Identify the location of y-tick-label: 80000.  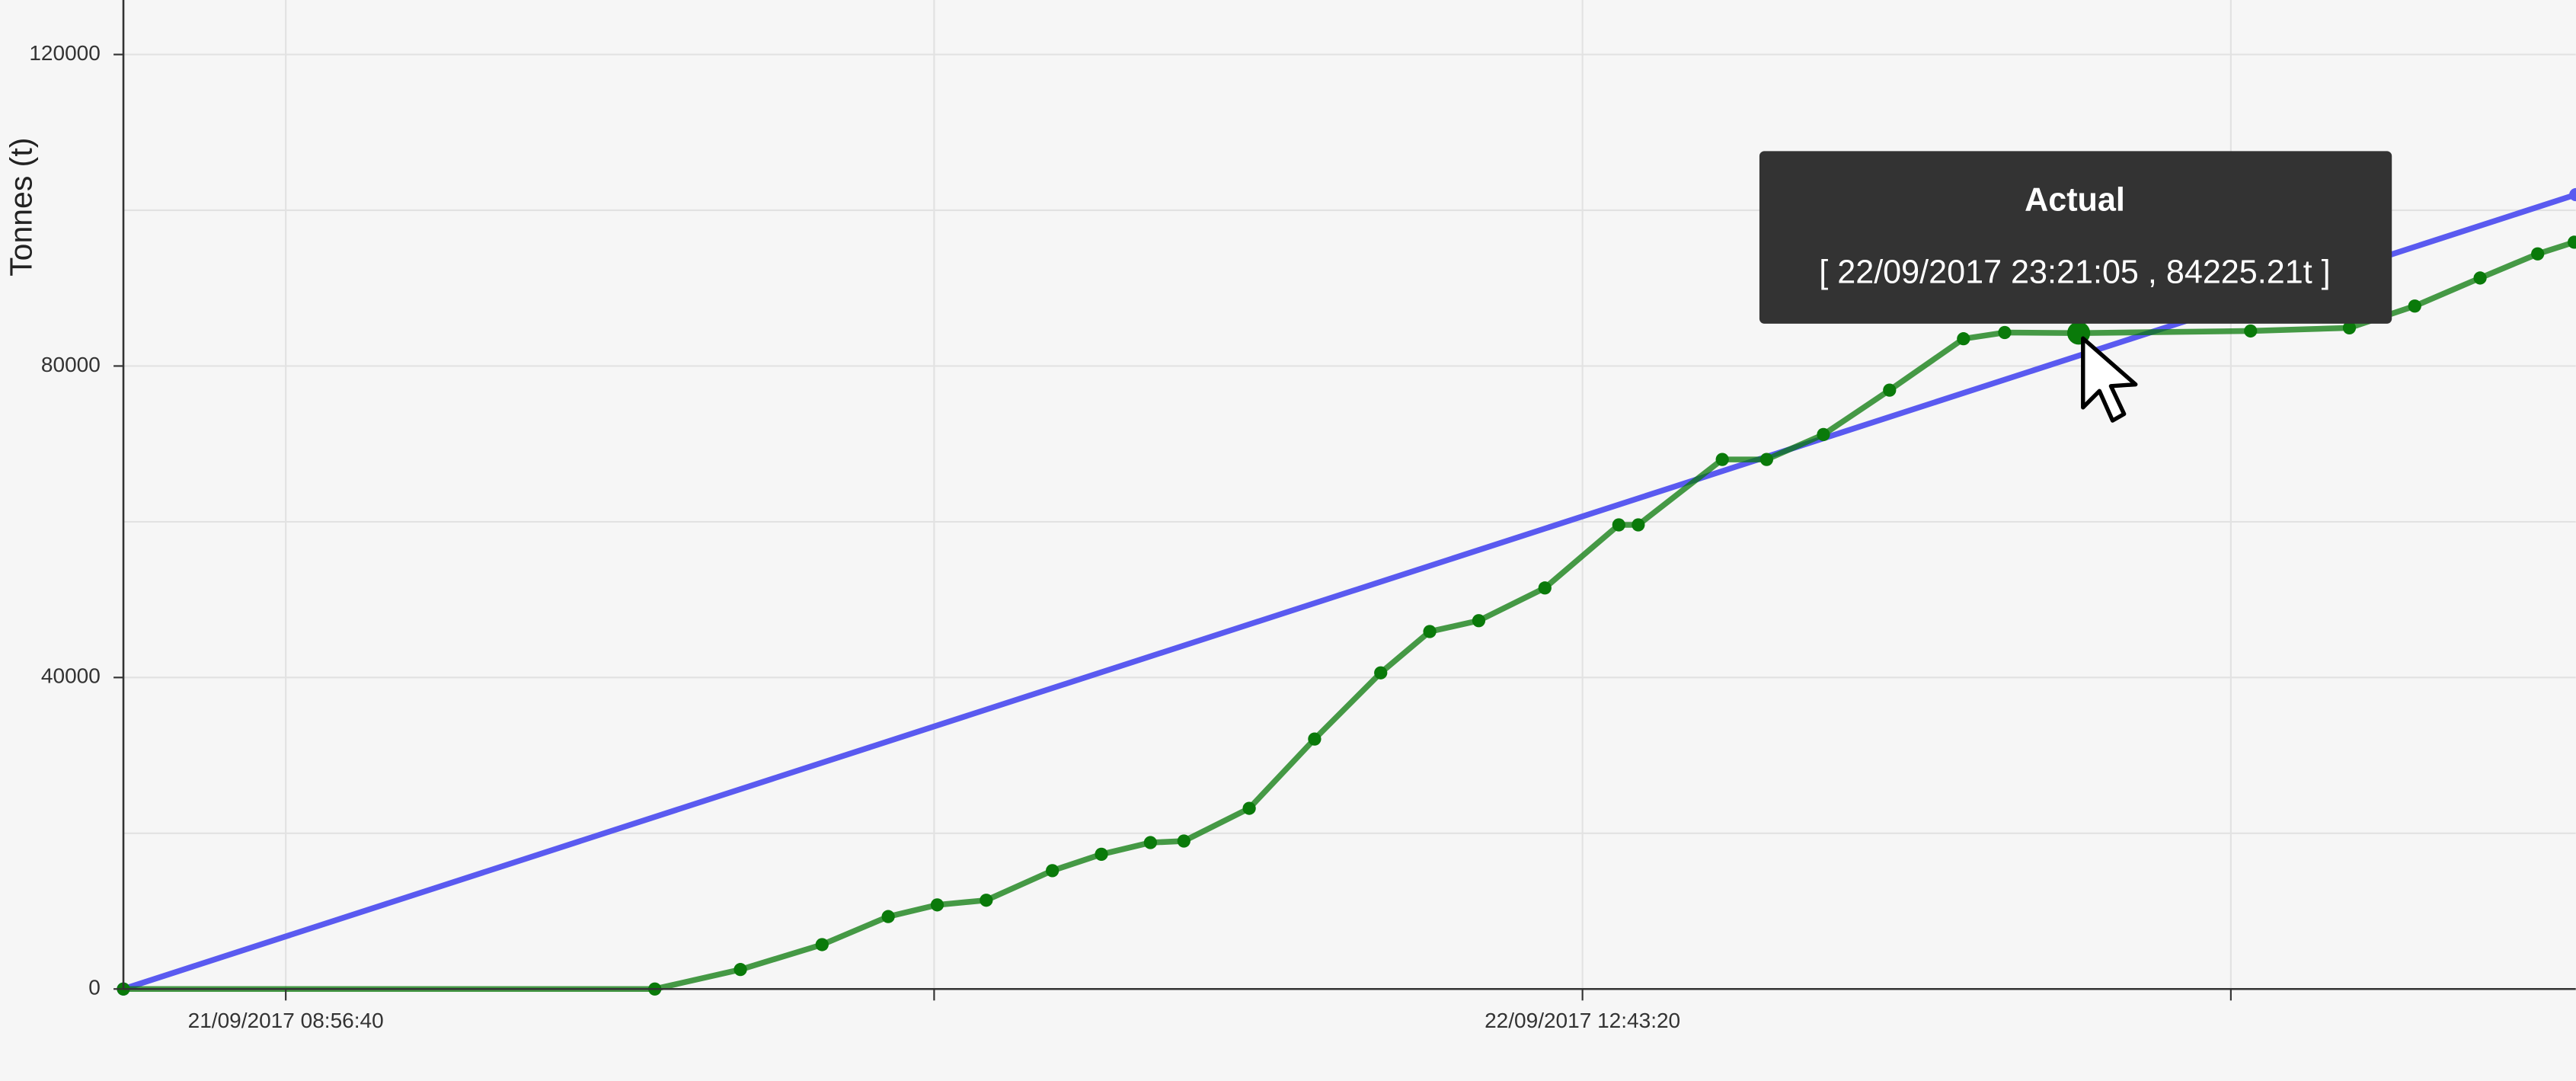
(71, 365).